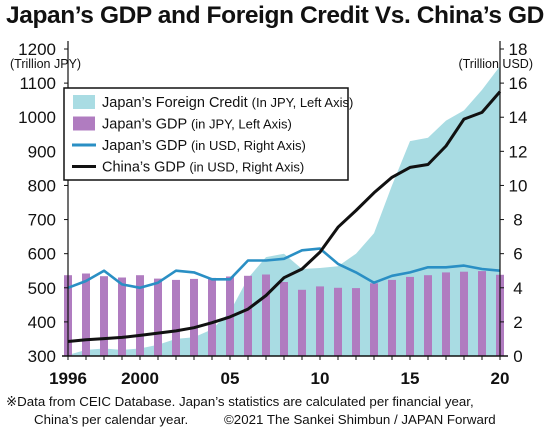 Image resolution: width=544 pixels, height=436 pixels. What do you see at coordinates (500, 378) in the screenshot?
I see `x-tick-label-2020: 20` at bounding box center [500, 378].